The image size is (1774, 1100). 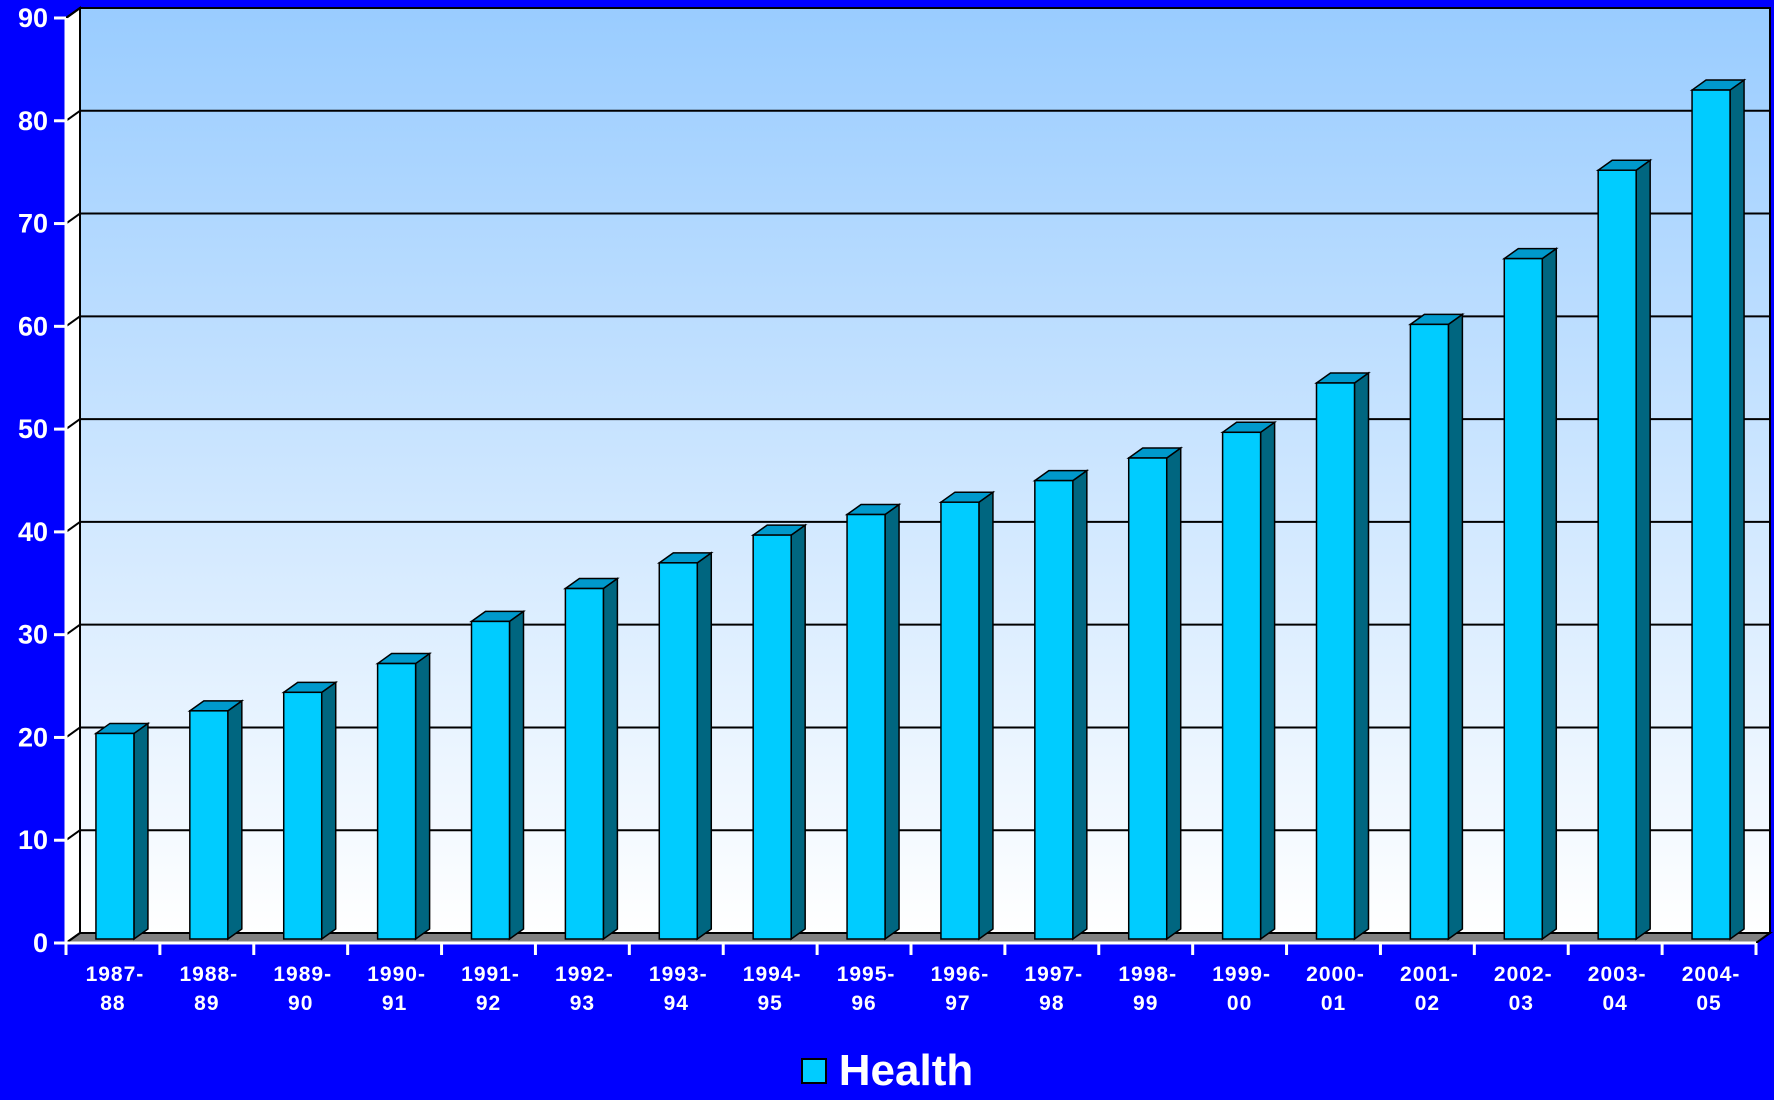 I want to click on y-tick-label: 70, so click(x=33, y=224).